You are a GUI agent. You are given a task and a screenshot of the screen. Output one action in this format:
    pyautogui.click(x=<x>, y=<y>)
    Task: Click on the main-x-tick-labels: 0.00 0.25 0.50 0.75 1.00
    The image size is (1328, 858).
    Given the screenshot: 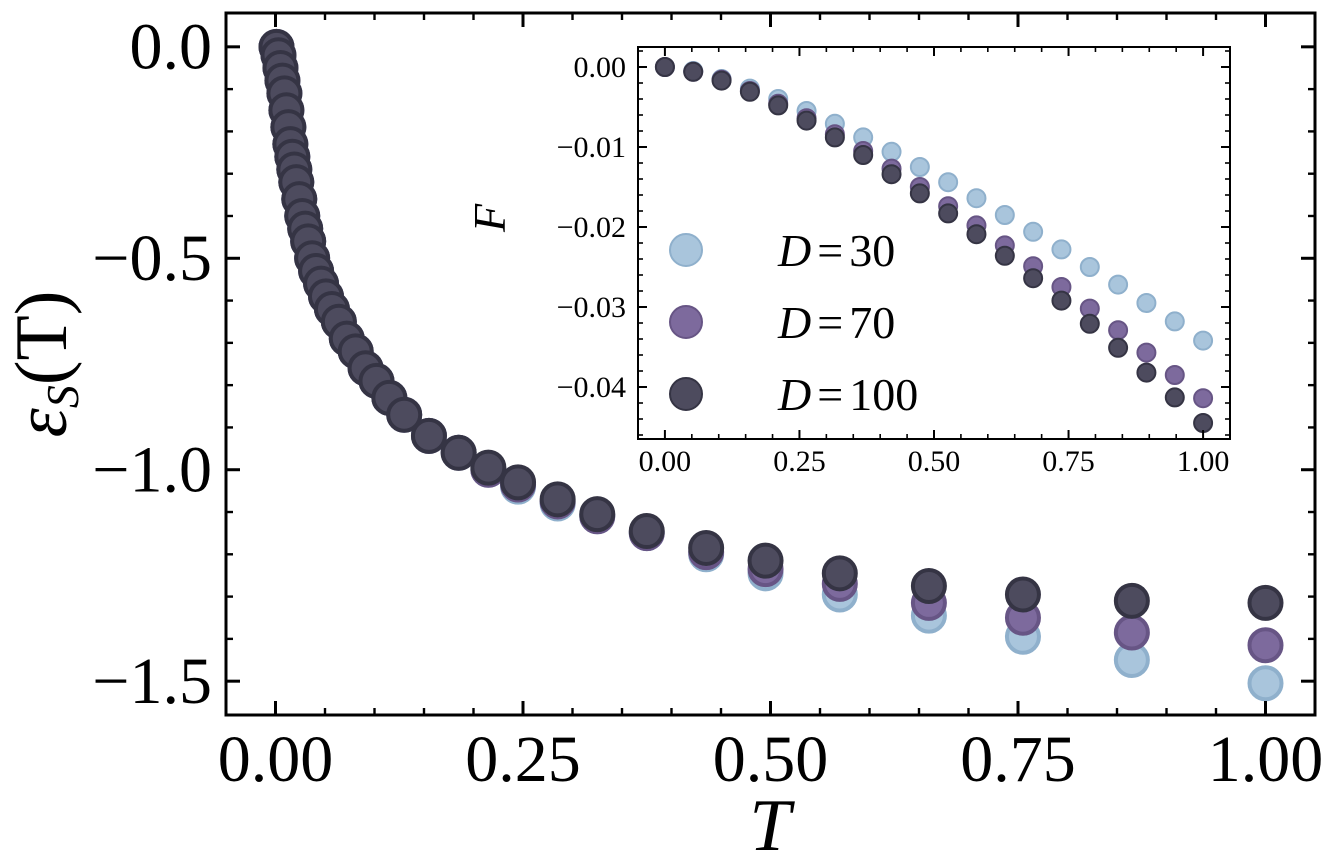 What is the action you would take?
    pyautogui.click(x=771, y=759)
    